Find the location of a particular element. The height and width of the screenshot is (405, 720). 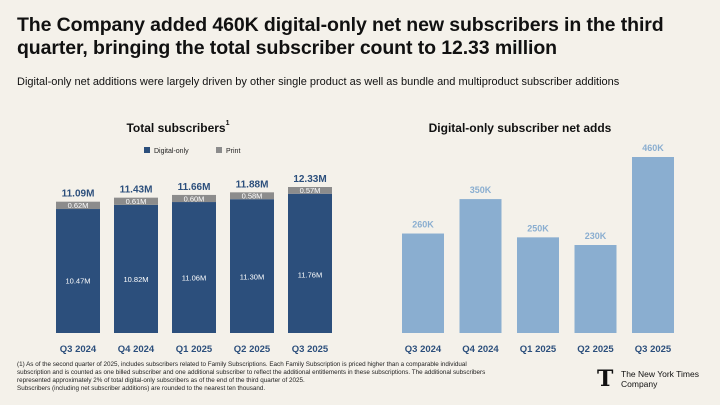

legend-label-digital: Digital-only is located at coordinates (171, 151).